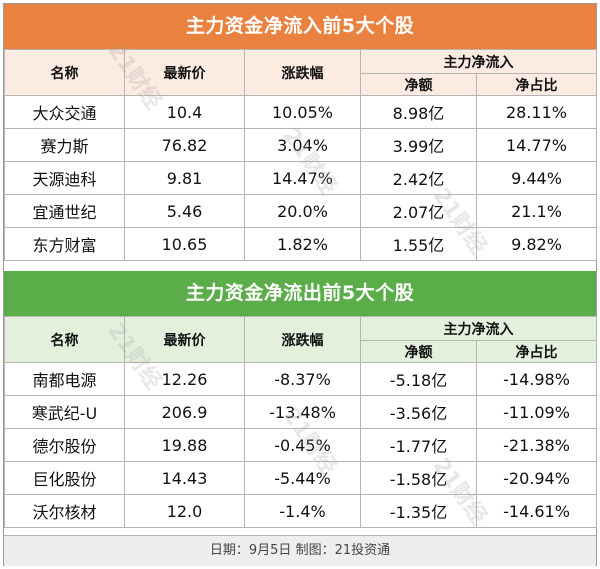 The height and width of the screenshot is (569, 600). I want to click on stock-name: 南都电源, so click(64, 379).